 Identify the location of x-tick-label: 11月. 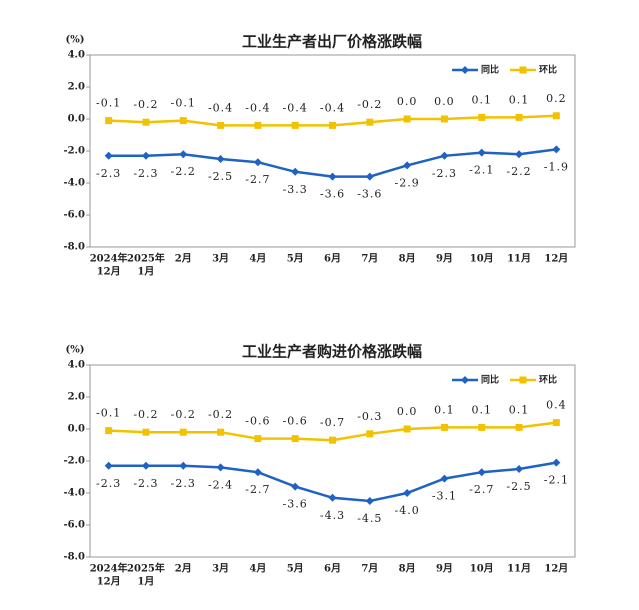
(519, 259).